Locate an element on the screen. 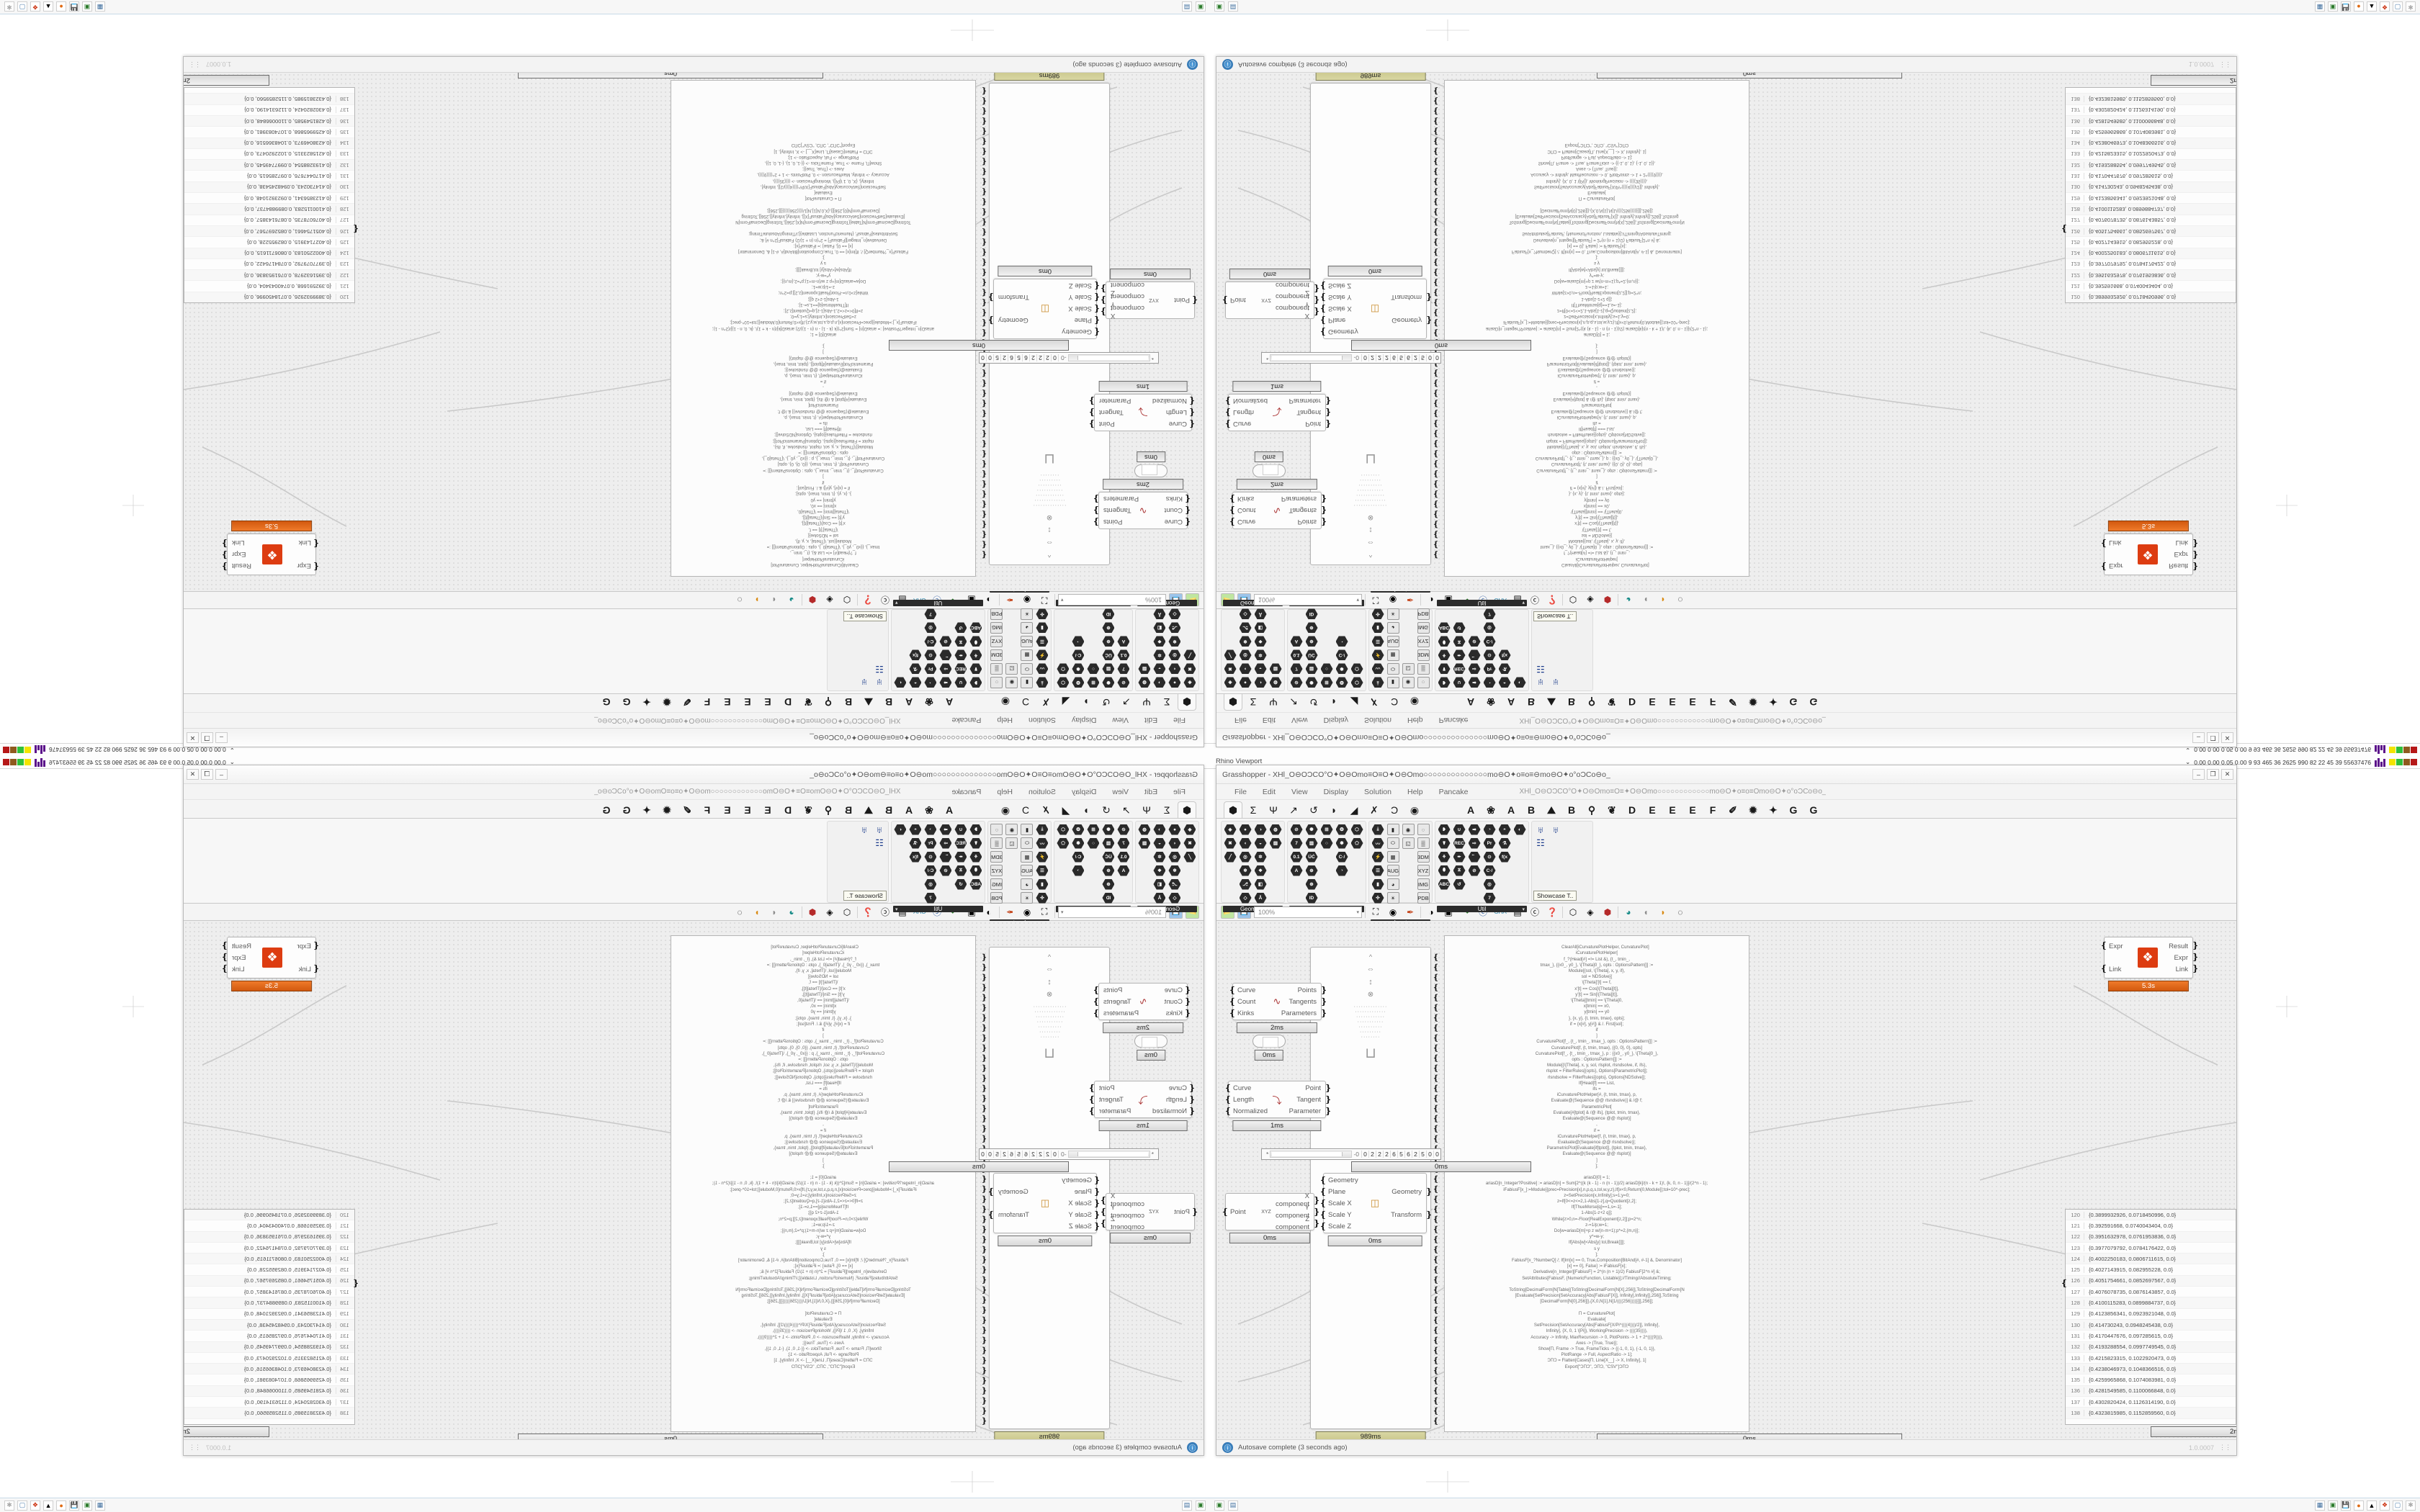 The height and width of the screenshot is (1512, 2420). component-button: ⊕ is located at coordinates (1108, 627).